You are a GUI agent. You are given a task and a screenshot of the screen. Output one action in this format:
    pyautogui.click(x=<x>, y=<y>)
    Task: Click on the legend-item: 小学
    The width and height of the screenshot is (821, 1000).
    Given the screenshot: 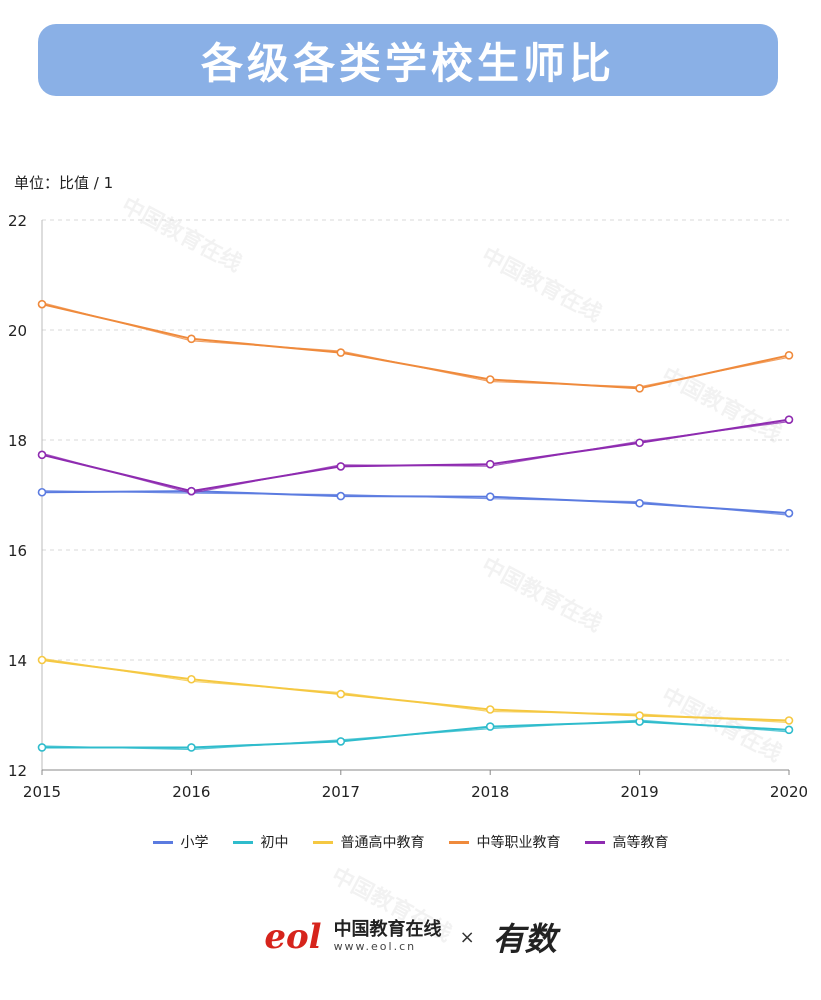 What is the action you would take?
    pyautogui.click(x=180, y=842)
    